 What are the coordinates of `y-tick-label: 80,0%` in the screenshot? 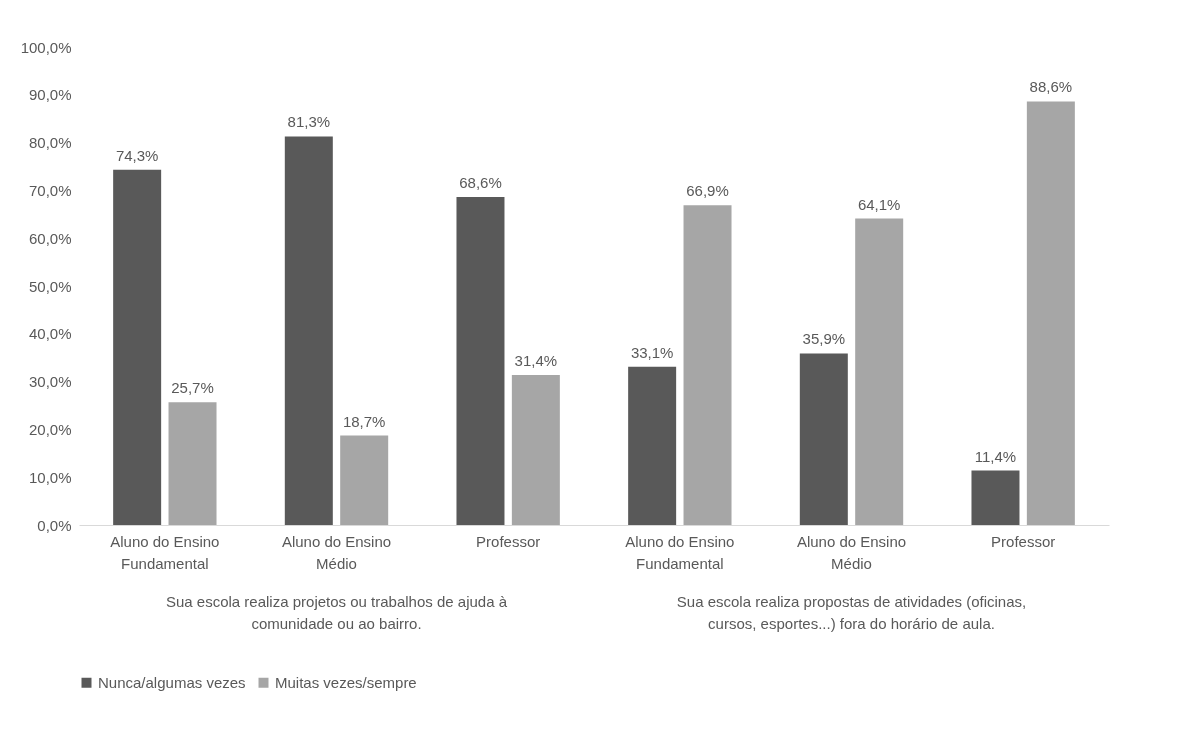 It's located at (50, 143).